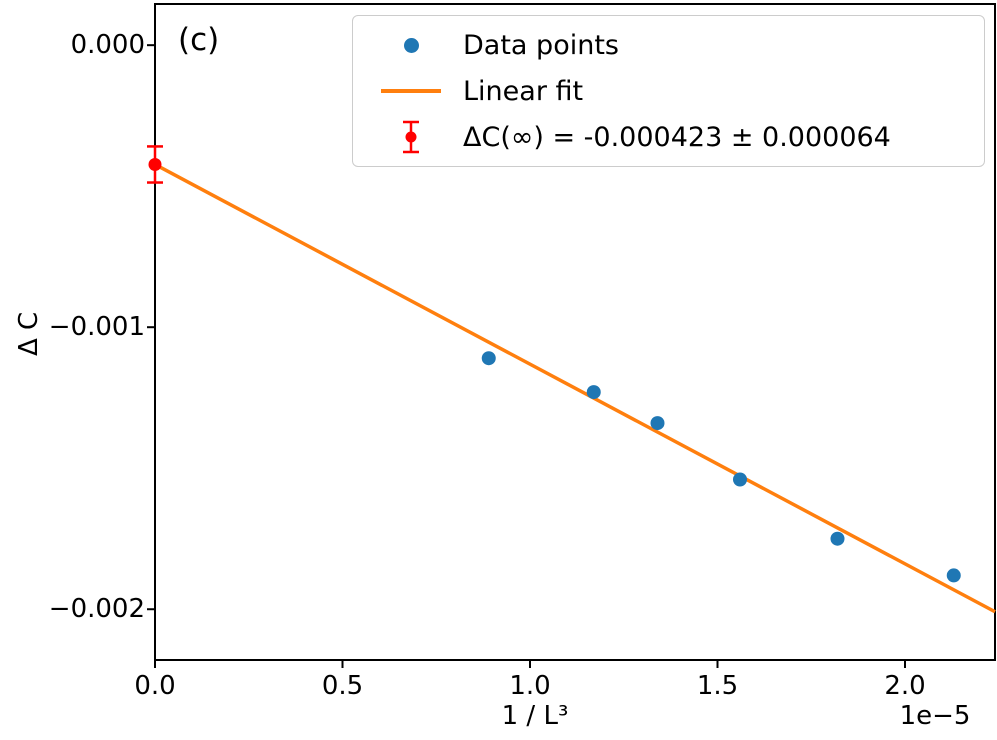 The image size is (997, 740). Describe the element at coordinates (155, 164) in the screenshot. I see `errorbar-point` at that location.